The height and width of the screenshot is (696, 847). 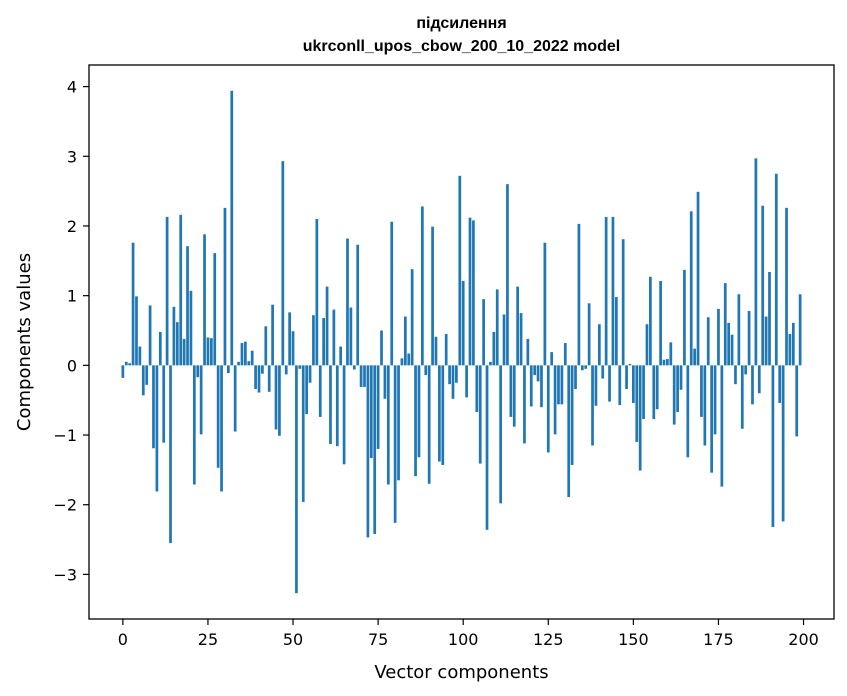 What do you see at coordinates (803, 639) in the screenshot?
I see `x-tick-label: 200` at bounding box center [803, 639].